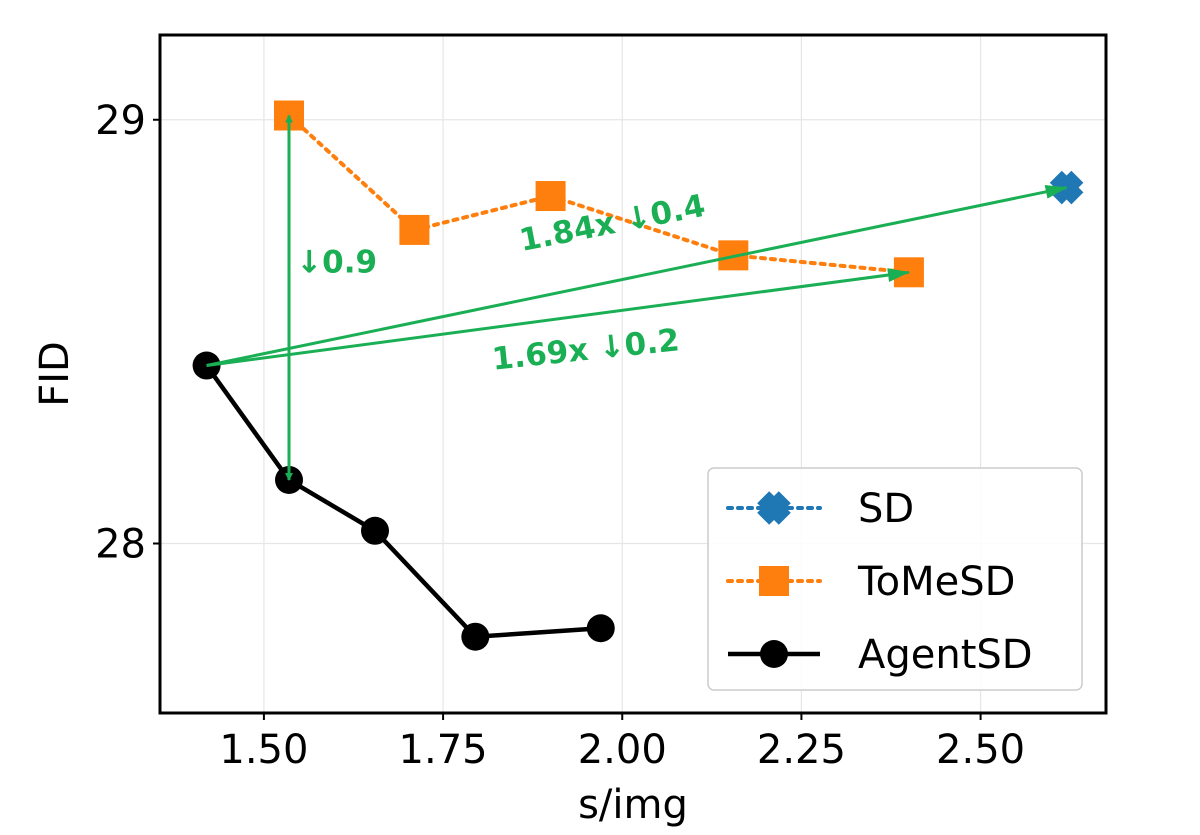 The height and width of the screenshot is (835, 1200). I want to click on annotation-label: 1.69x ↓0.2, so click(585, 349).